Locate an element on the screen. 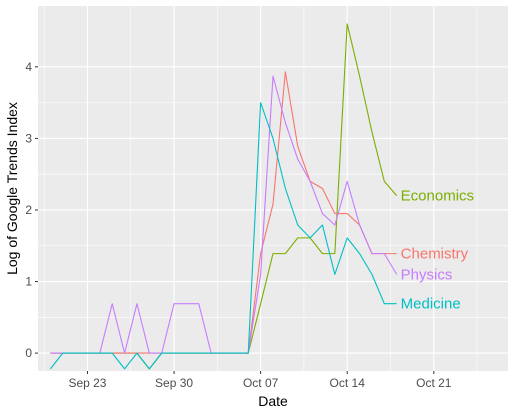 The width and height of the screenshot is (516, 416). y-axis-title: Log of Google Trends Index is located at coordinates (12, 188).